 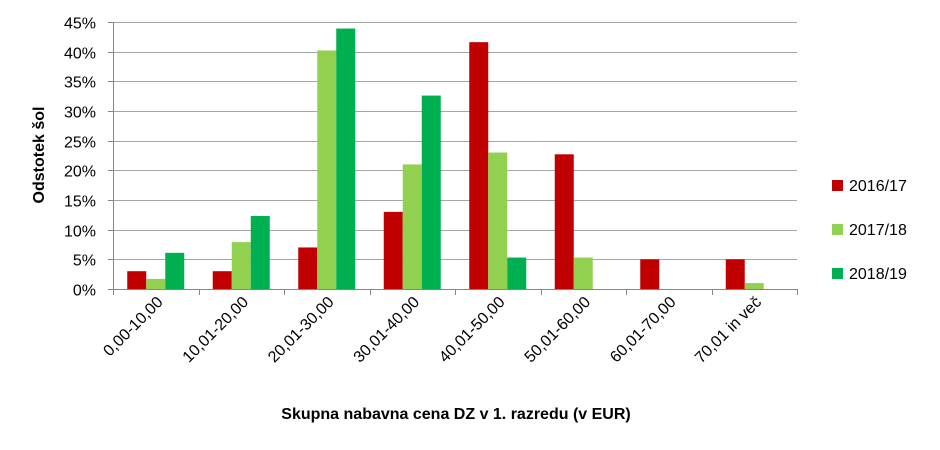 I want to click on y-tick-label: 0%, so click(x=84, y=291).